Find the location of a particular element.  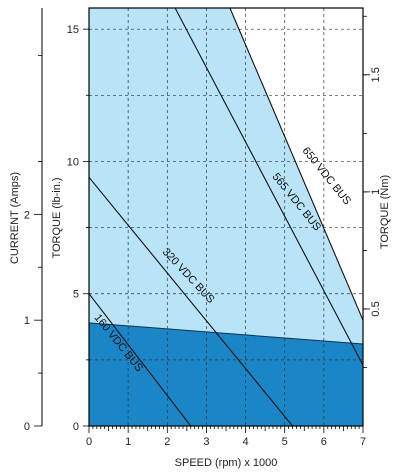

y-tick-label-lbin: 10 is located at coordinates (73, 162).